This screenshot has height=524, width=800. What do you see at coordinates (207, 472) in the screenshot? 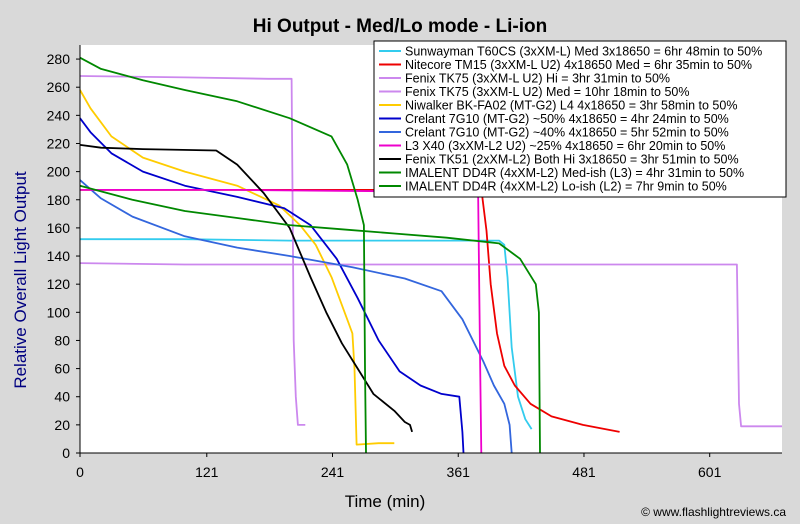
I see `x-tick-label: 121` at bounding box center [207, 472].